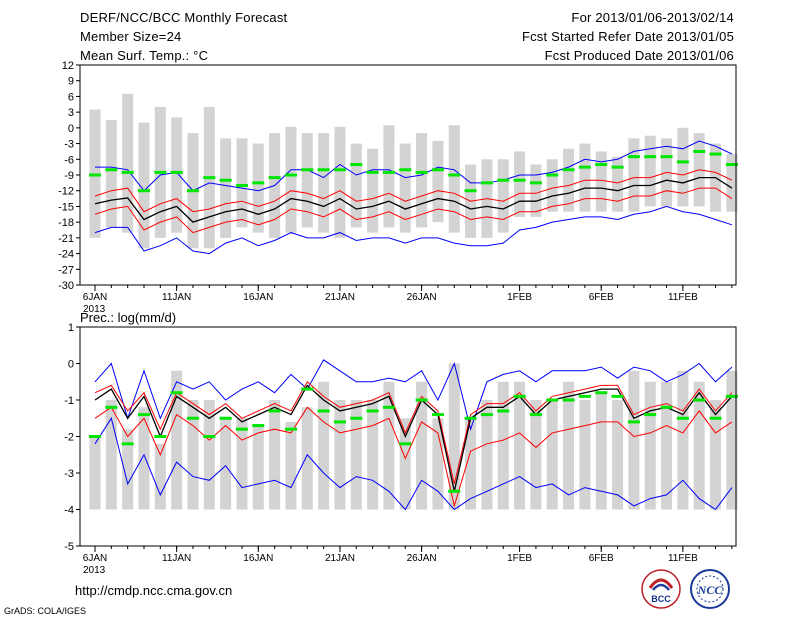  Describe the element at coordinates (66, 239) in the screenshot. I see `temp-y-tick-label: -21` at that location.